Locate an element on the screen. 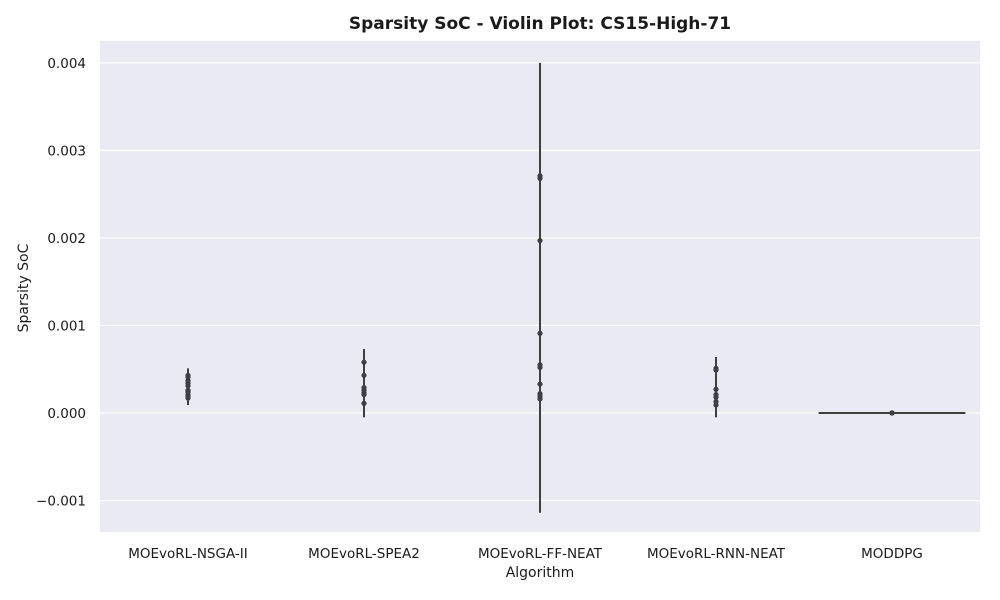 The height and width of the screenshot is (600, 1000). y-tick-label: 0.003 is located at coordinates (66, 151).